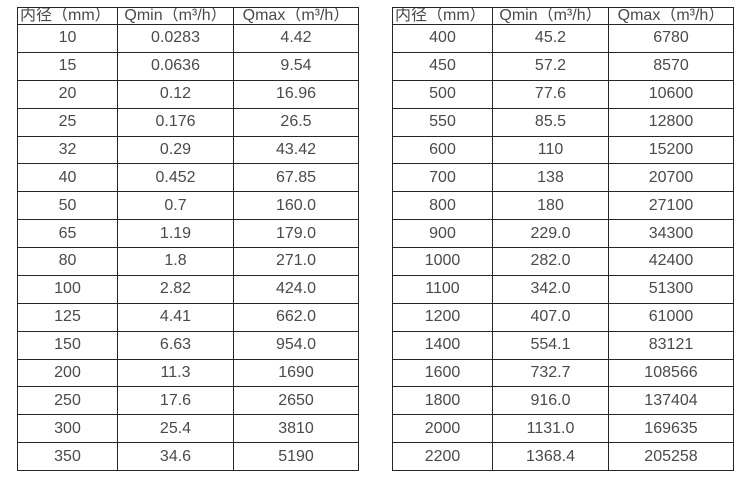 The height and width of the screenshot is (483, 750). What do you see at coordinates (67, 345) in the screenshot?
I see `table-cell: 150` at bounding box center [67, 345].